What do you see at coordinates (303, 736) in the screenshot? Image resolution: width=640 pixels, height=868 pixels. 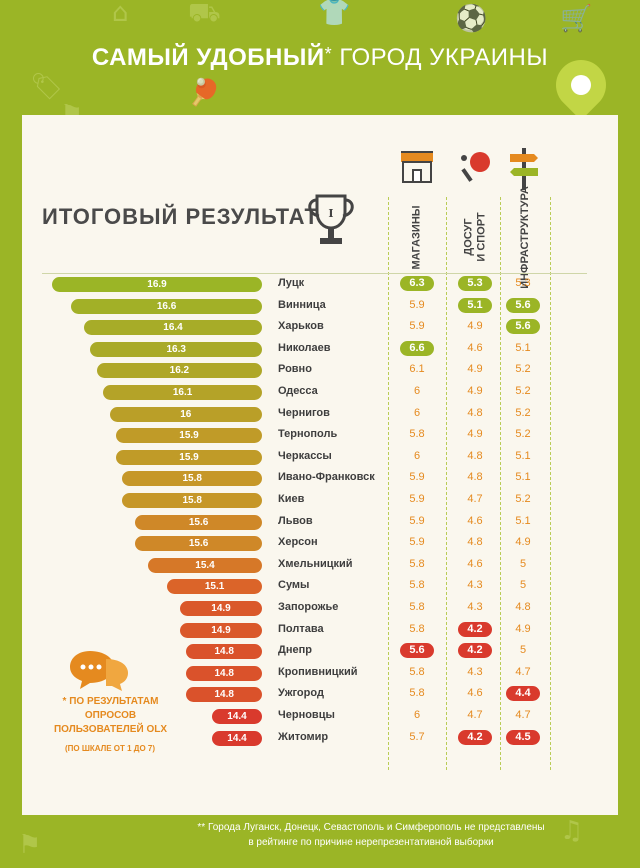 I see `city-label: Житомир` at bounding box center [303, 736].